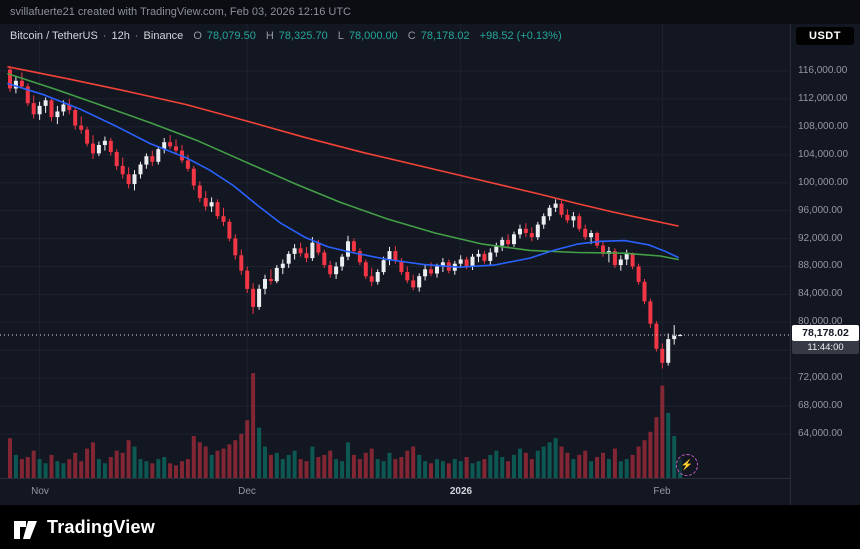 The width and height of the screenshot is (860, 549). What do you see at coordinates (823, 126) in the screenshot?
I see `price-tick-label: 108,000.00` at bounding box center [823, 126].